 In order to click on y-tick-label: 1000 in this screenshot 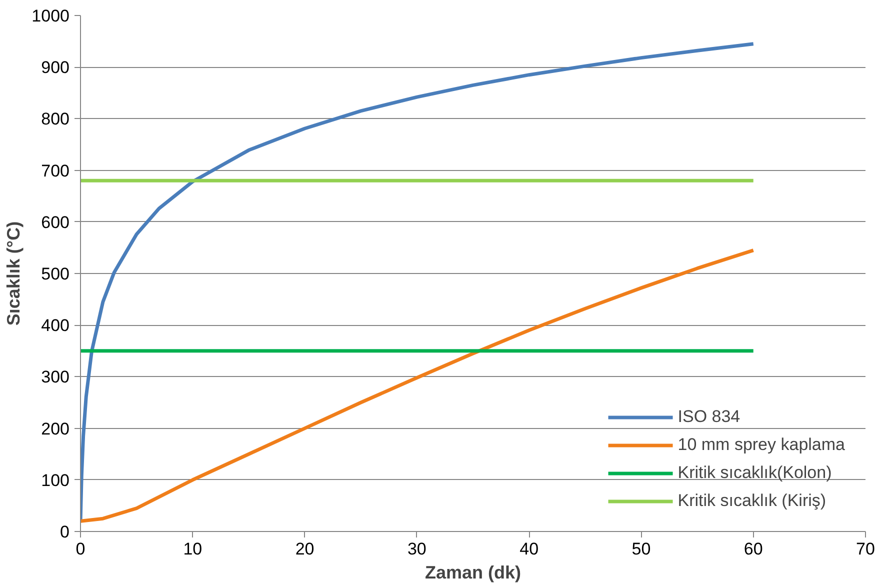, I will do `click(51, 16)`.